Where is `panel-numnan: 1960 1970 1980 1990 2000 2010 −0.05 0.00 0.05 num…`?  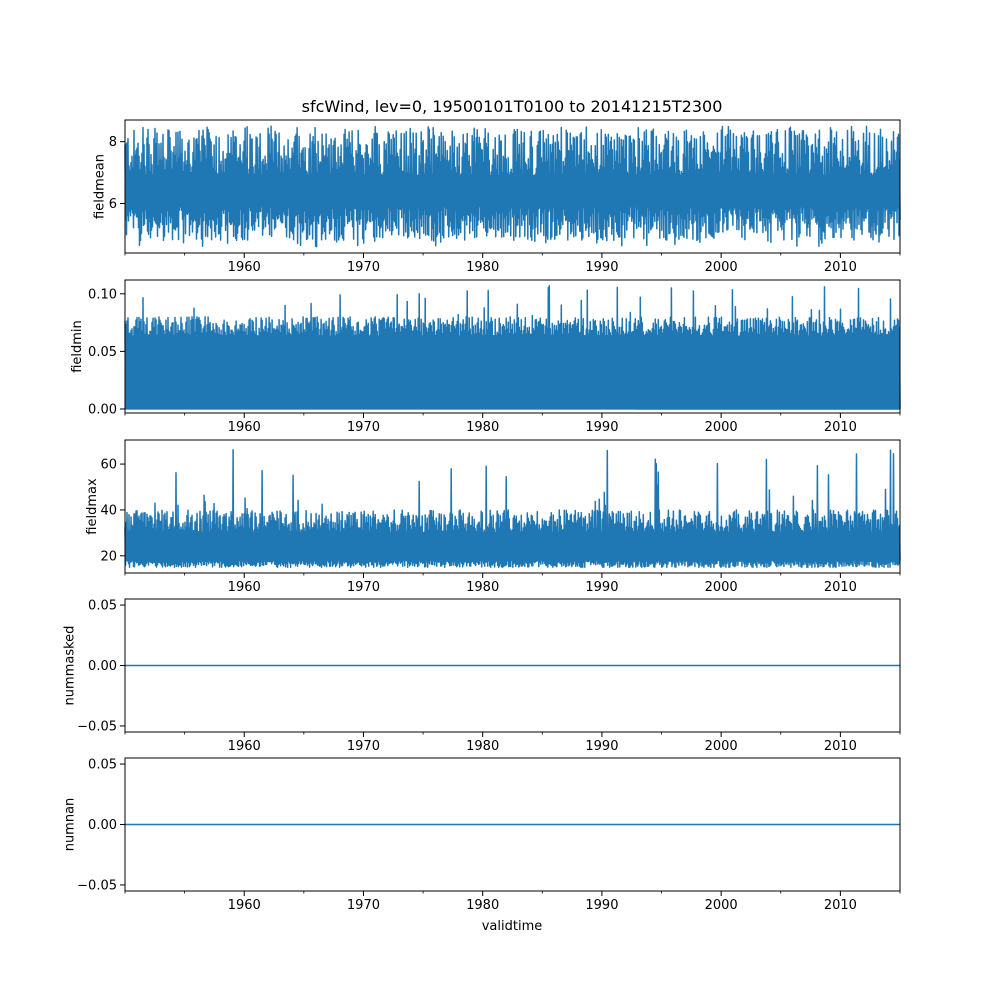
panel-numnan: 1960 1970 1980 1990 2000 2010 −0.05 0.00 0.05 num… is located at coordinates (482, 835).